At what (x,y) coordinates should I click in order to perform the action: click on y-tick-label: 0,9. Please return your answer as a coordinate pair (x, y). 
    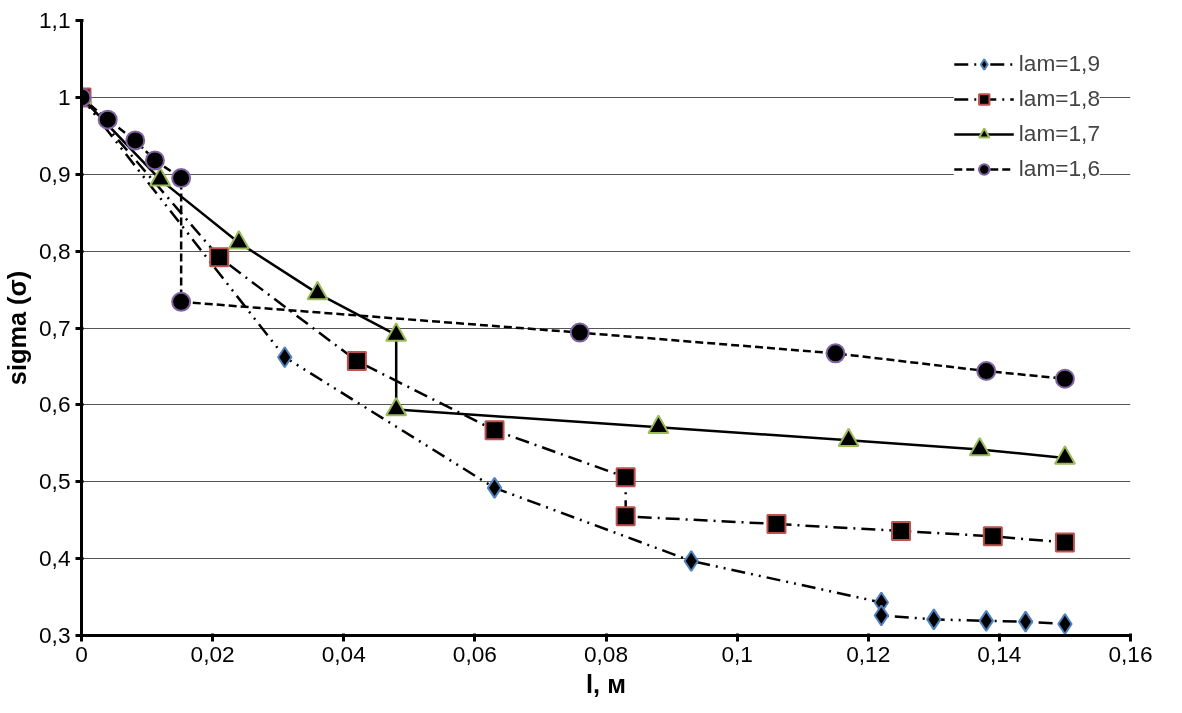
    Looking at the image, I should click on (55, 173).